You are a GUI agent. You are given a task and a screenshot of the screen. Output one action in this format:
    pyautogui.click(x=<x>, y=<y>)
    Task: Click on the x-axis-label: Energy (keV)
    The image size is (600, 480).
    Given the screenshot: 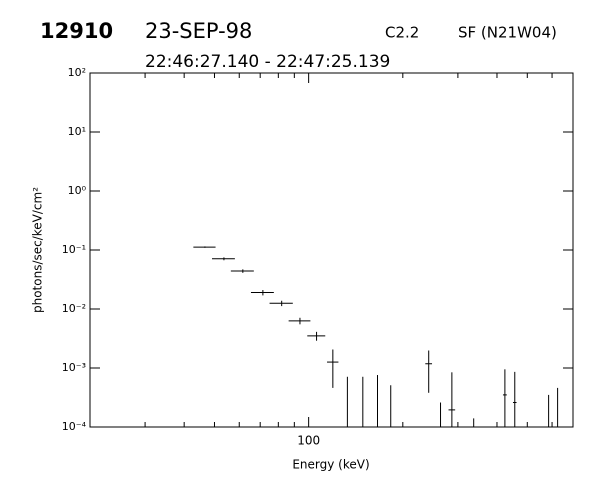 What is the action you would take?
    pyautogui.click(x=330, y=465)
    